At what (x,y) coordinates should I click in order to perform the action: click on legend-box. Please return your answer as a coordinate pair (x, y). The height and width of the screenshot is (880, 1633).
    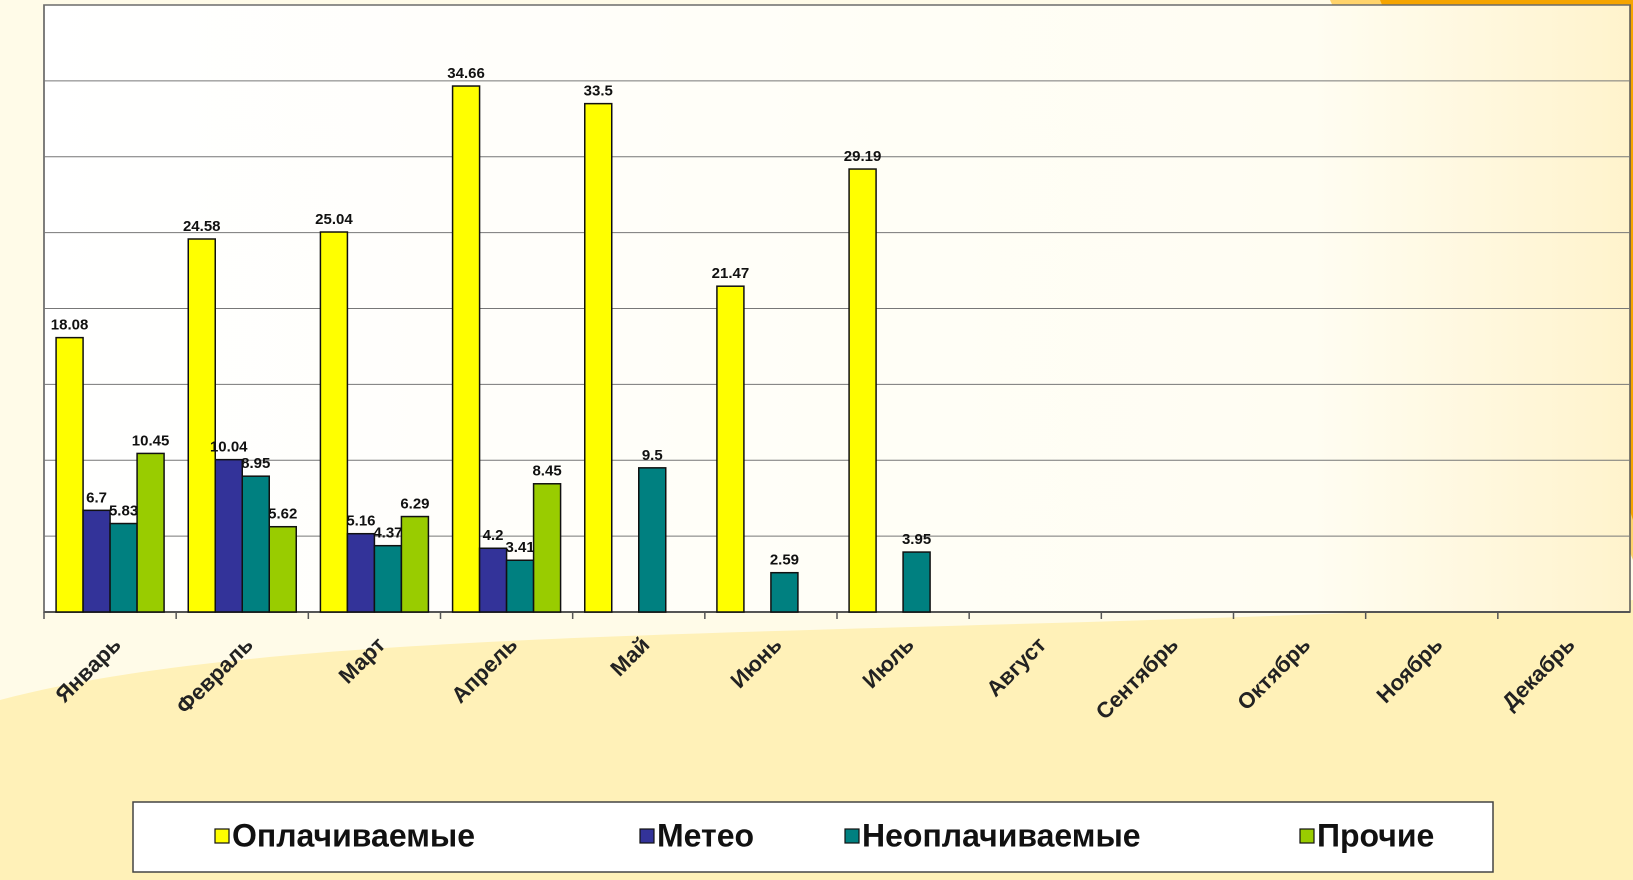
    Looking at the image, I should click on (813, 837).